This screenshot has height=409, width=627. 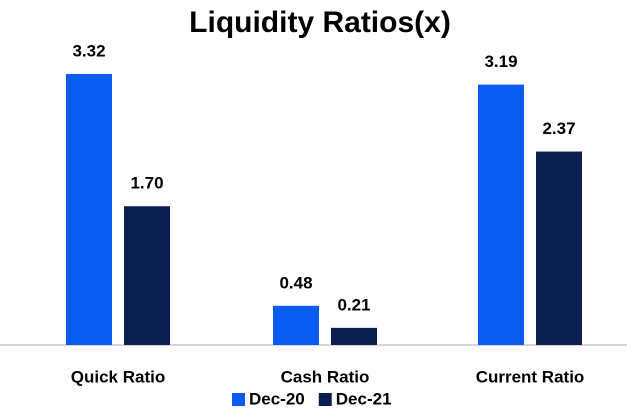 I want to click on data-label: 1.70, so click(x=146, y=183).